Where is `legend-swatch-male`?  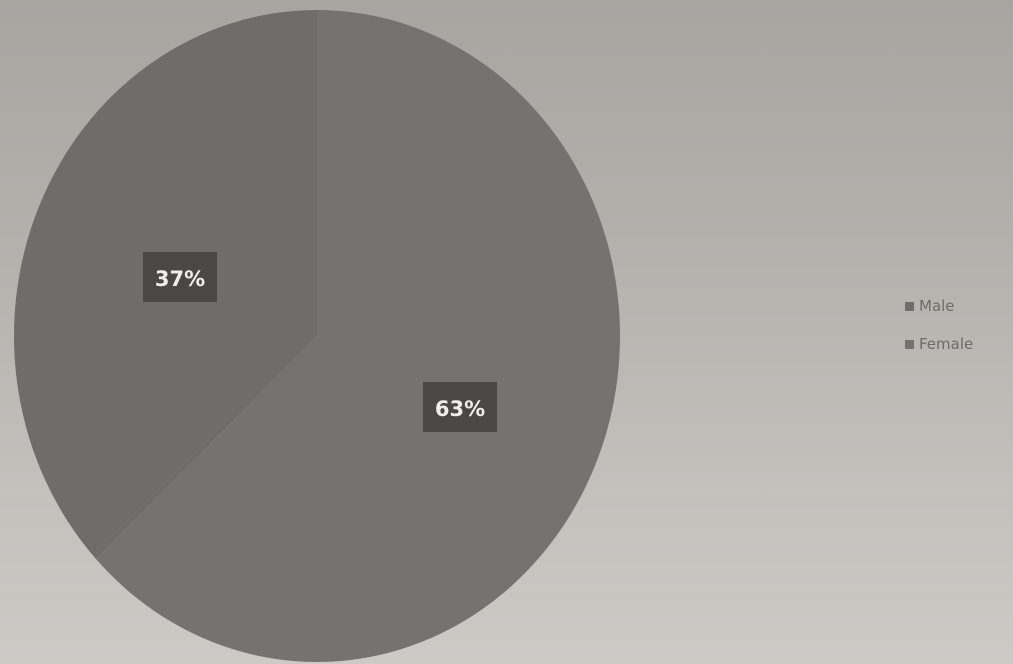
legend-swatch-male is located at coordinates (909, 306).